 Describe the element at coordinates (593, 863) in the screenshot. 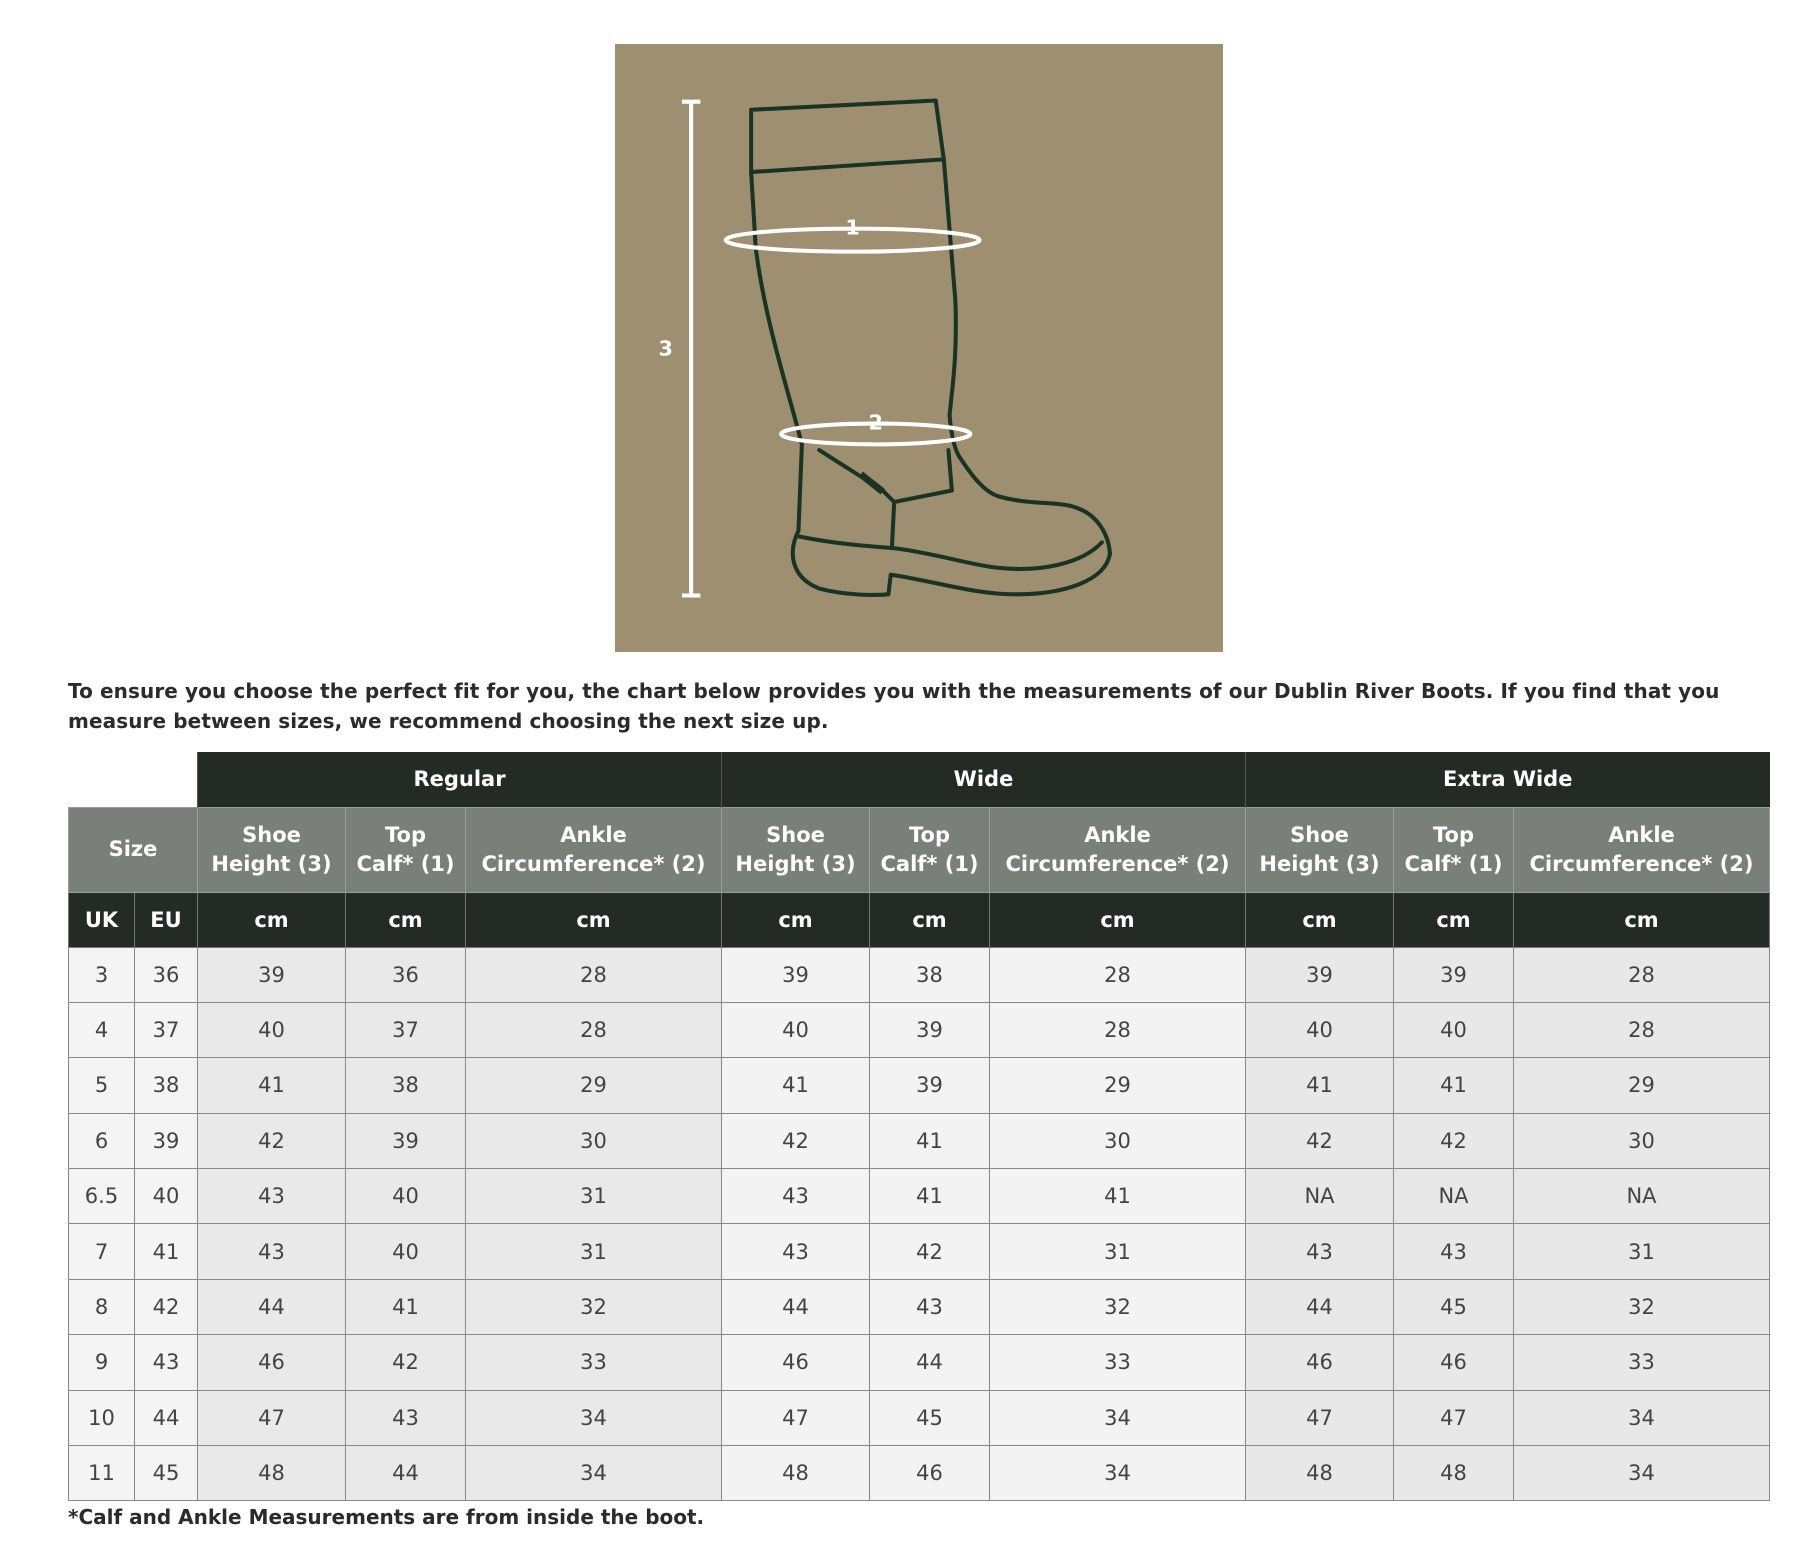

I see `measure-header-line: Circumference* (2)` at that location.